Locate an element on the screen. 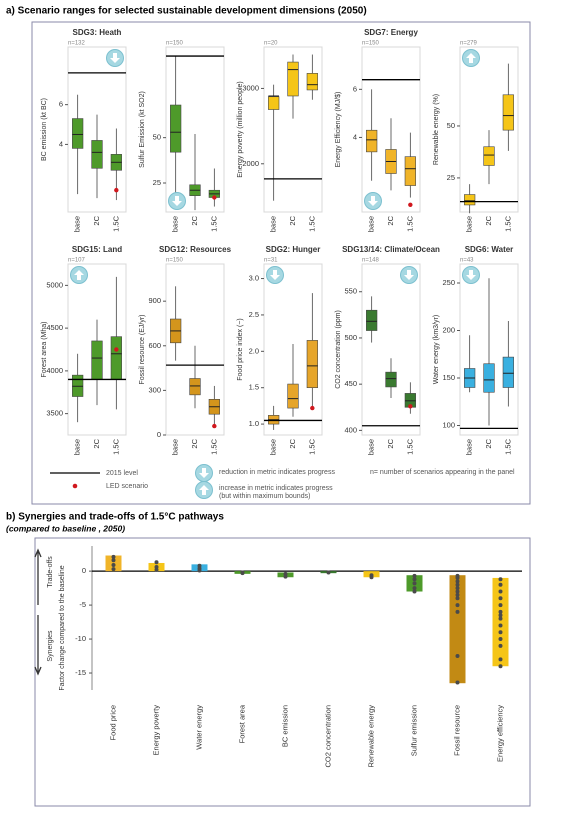 This screenshot has width=566, height=816. range-bar is located at coordinates (500, 622).